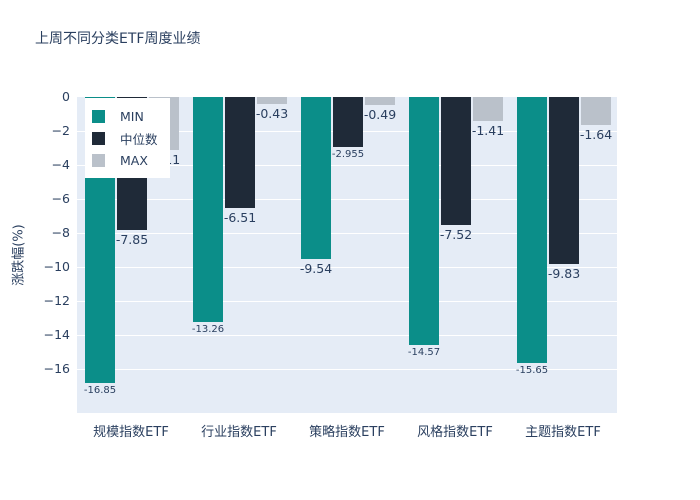  What do you see at coordinates (272, 101) in the screenshot?
I see `bar-MAX-行业指数ETF` at bounding box center [272, 101].